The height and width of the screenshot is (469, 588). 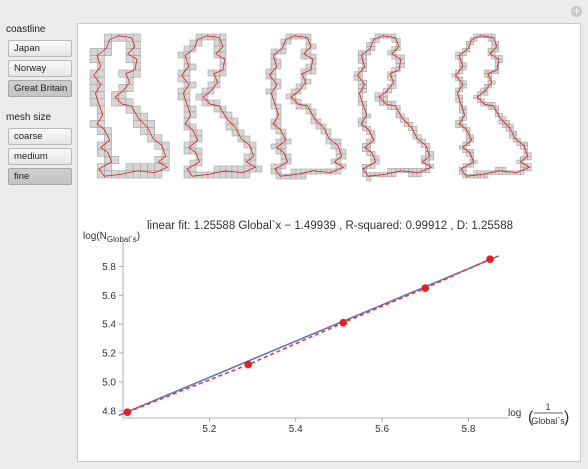 What do you see at coordinates (209, 429) in the screenshot?
I see `x-tick-label: 5.2` at bounding box center [209, 429].